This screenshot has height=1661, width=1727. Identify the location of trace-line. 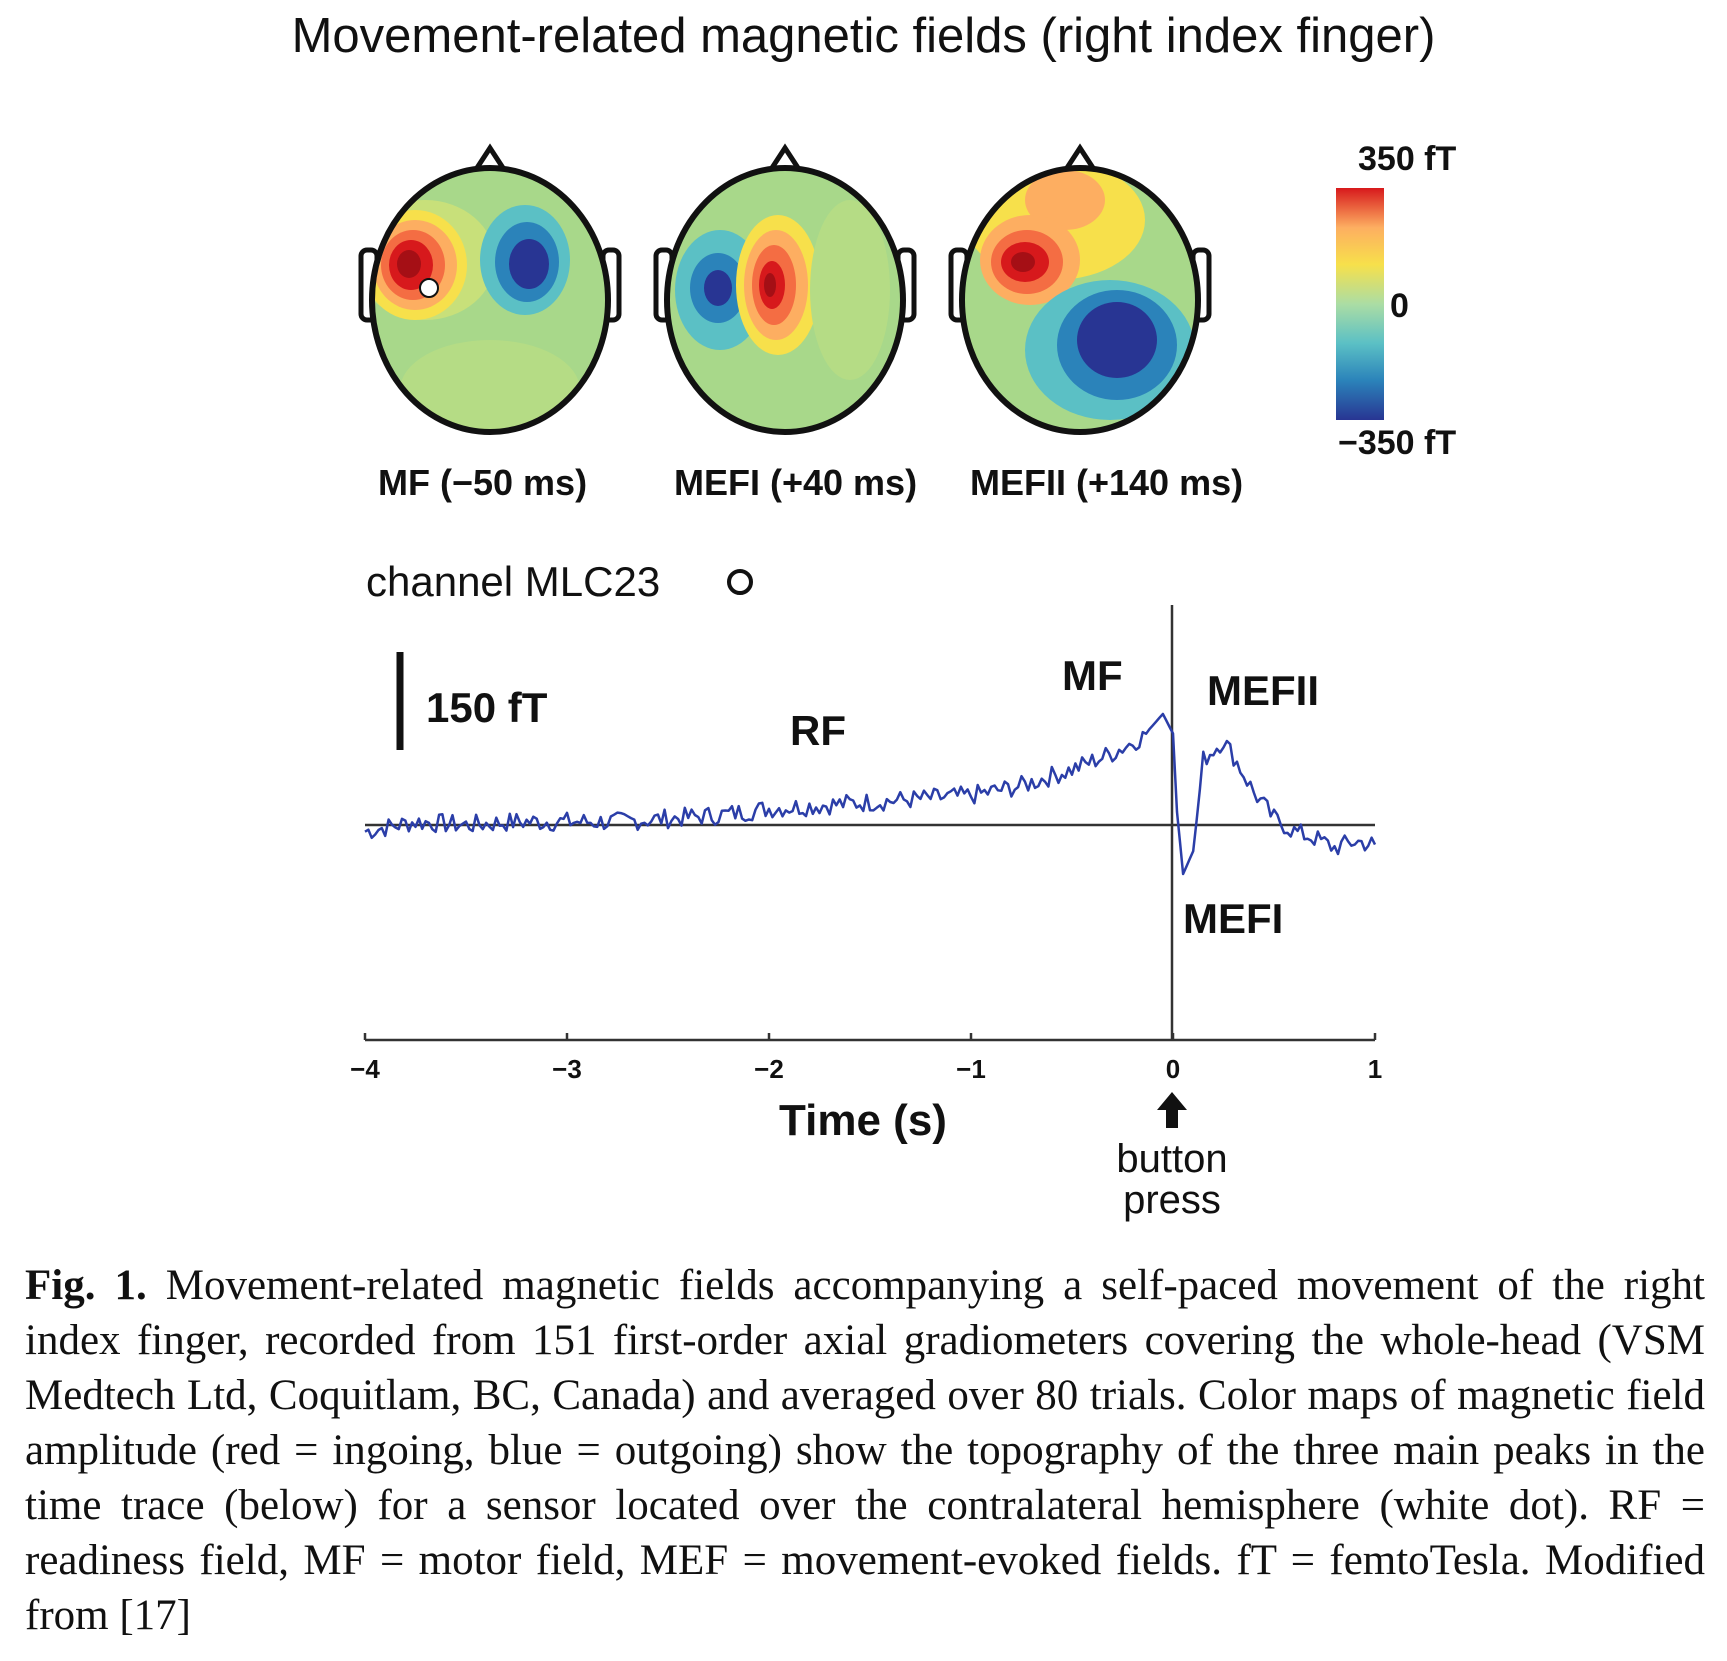
(870, 794).